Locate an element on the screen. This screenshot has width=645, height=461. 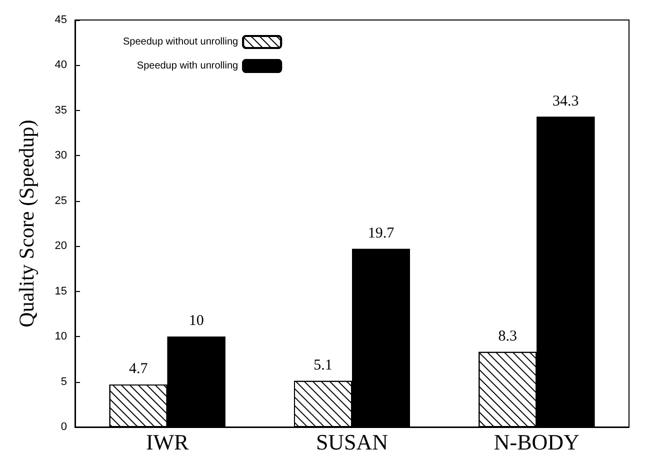
y-tick-label: 45 is located at coordinates (60, 20).